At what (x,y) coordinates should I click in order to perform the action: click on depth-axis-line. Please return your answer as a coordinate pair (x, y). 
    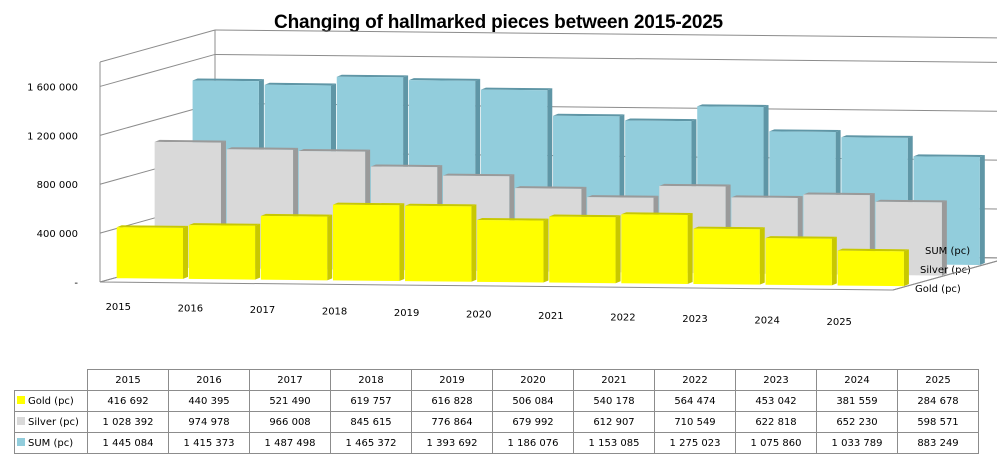
    Looking at the image, I should click on (944, 275).